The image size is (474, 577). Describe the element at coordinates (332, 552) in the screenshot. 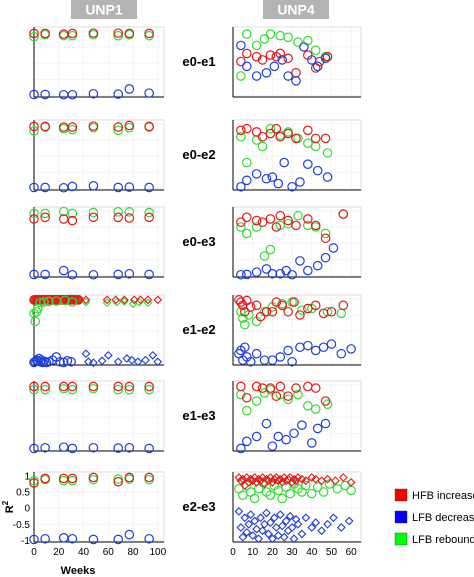

I see `x-tick-label-unp4: 50` at that location.